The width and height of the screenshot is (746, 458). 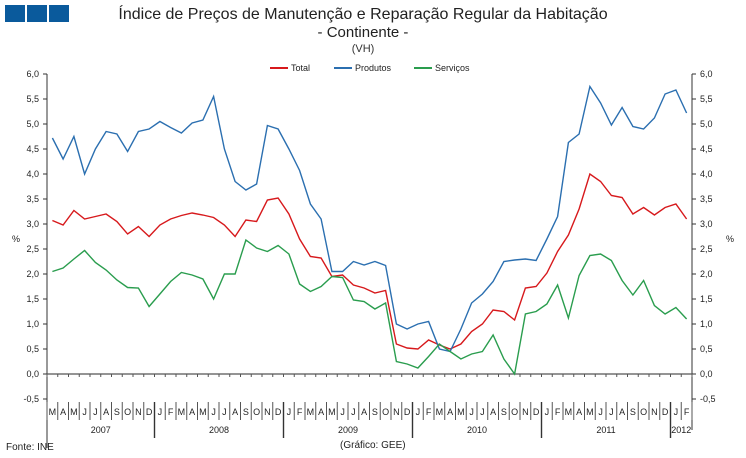 What do you see at coordinates (30, 447) in the screenshot?
I see `source-note: Fonte: INE` at bounding box center [30, 447].